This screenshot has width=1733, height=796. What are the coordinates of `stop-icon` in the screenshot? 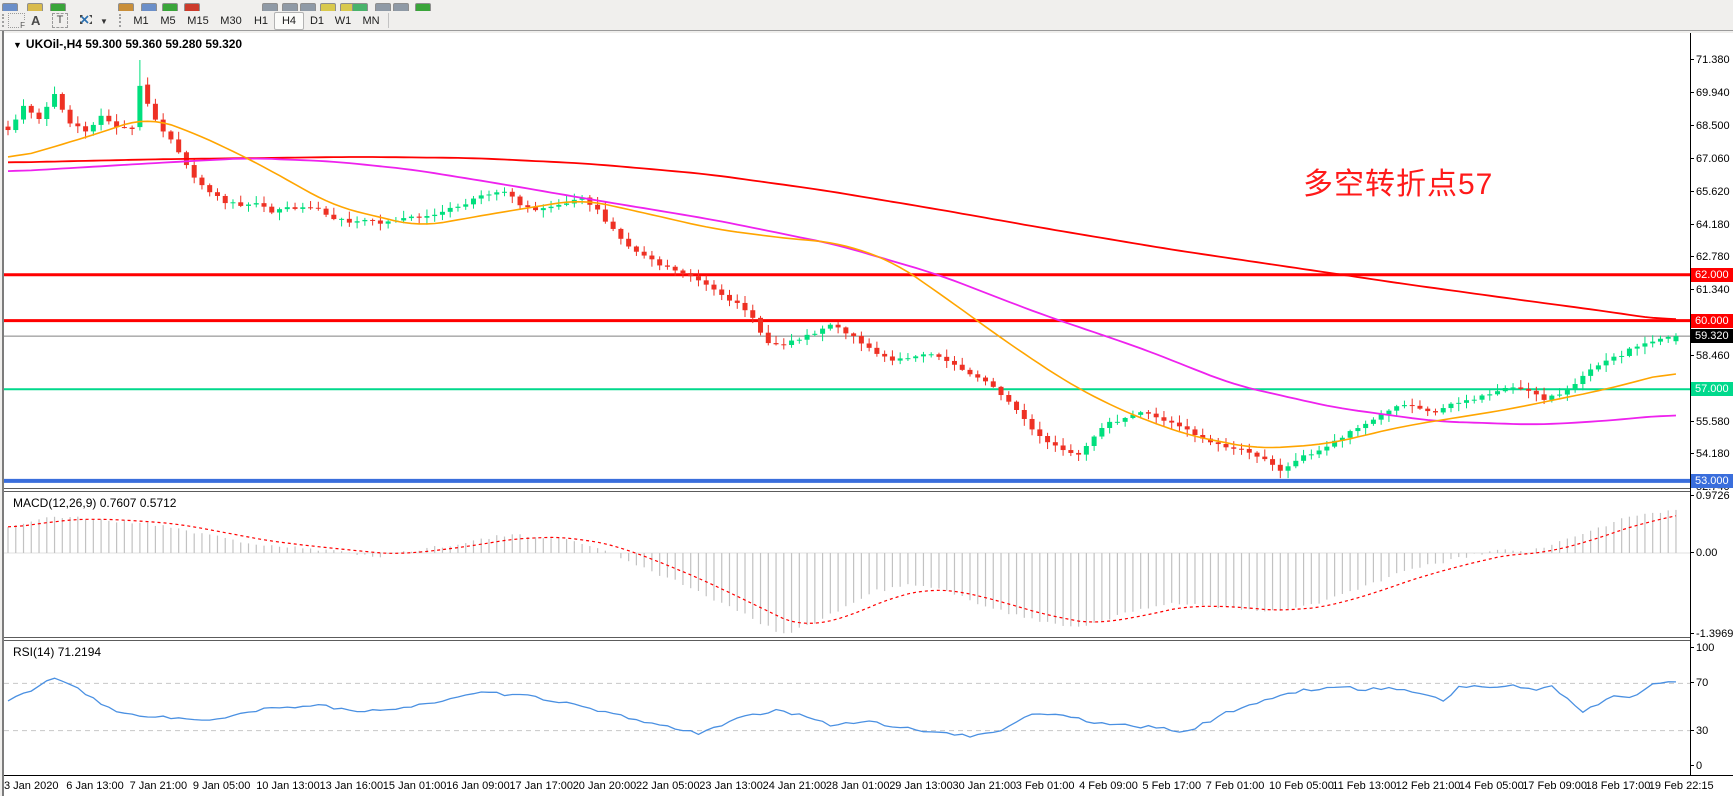 It's located at (192, 7).